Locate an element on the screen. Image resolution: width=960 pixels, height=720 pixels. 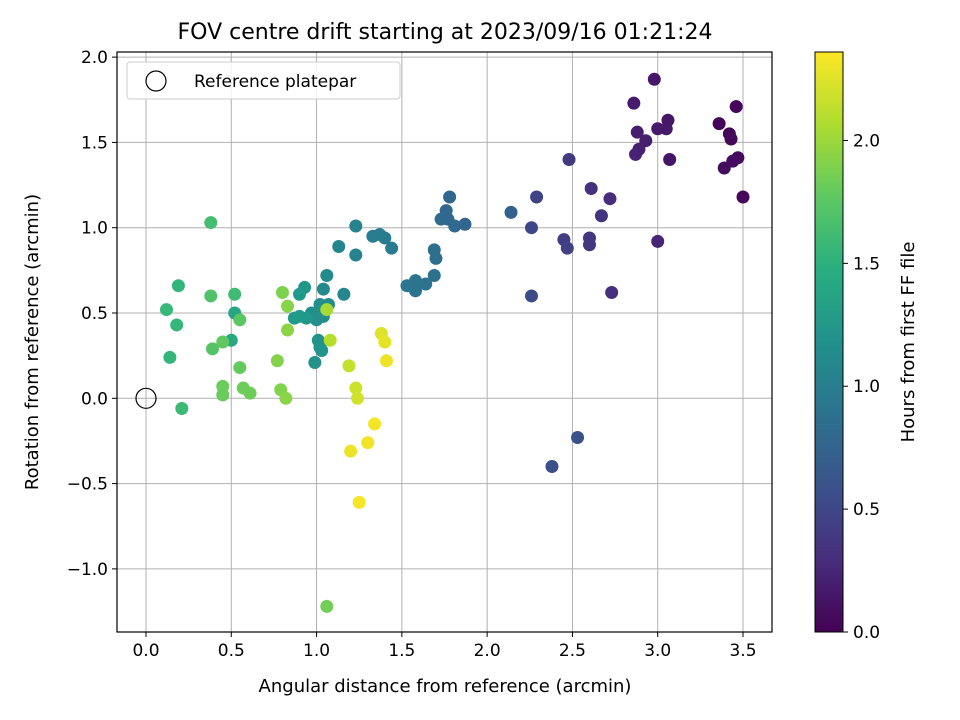
y-tick-label: 2.0 is located at coordinates (94, 58).